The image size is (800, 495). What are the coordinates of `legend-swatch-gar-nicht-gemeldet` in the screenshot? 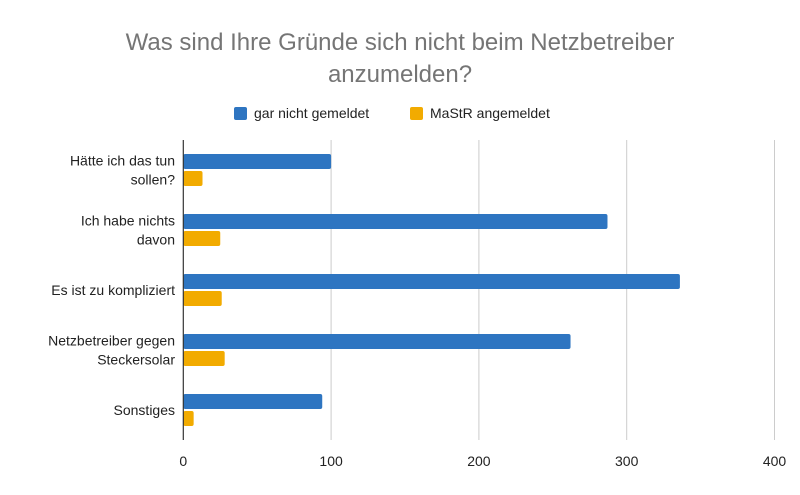 It's located at (240, 113).